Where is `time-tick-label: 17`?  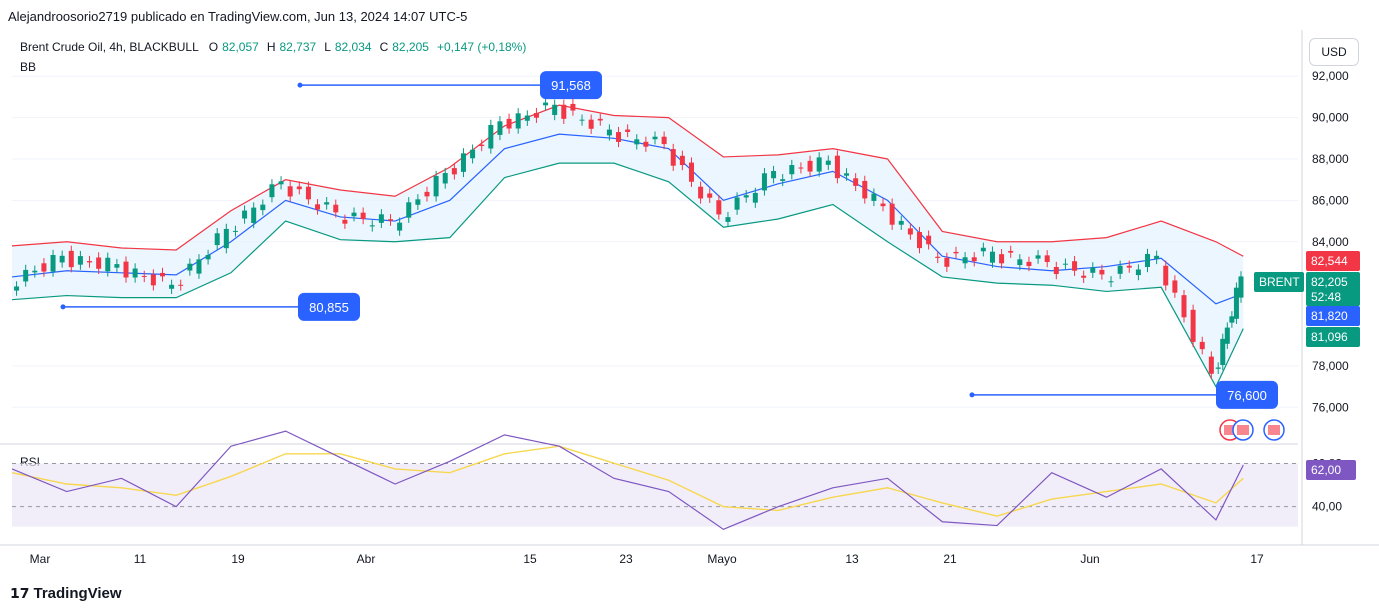
time-tick-label: 17 is located at coordinates (1257, 559).